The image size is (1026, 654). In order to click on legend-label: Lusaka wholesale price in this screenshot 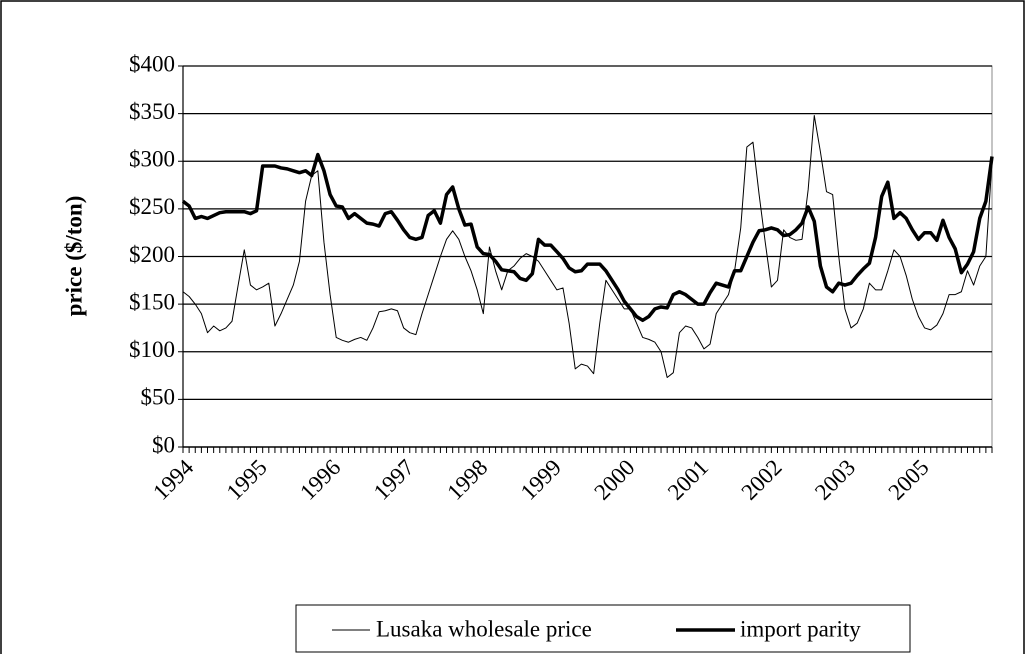, I will do `click(484, 628)`.